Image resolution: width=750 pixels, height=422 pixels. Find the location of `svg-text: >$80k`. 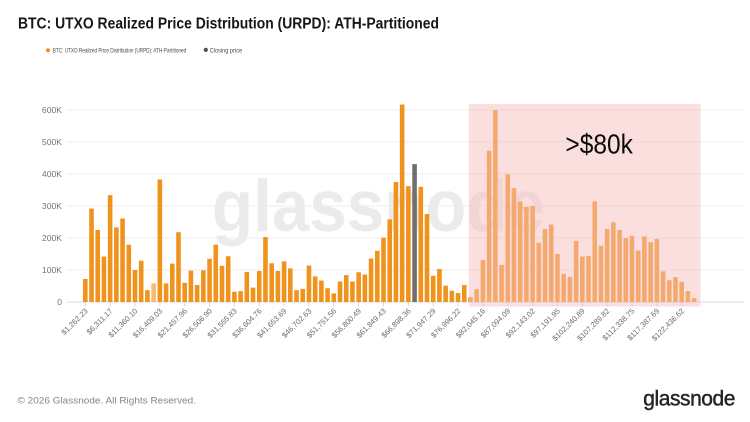

svg-text: >$80k is located at coordinates (599, 144).